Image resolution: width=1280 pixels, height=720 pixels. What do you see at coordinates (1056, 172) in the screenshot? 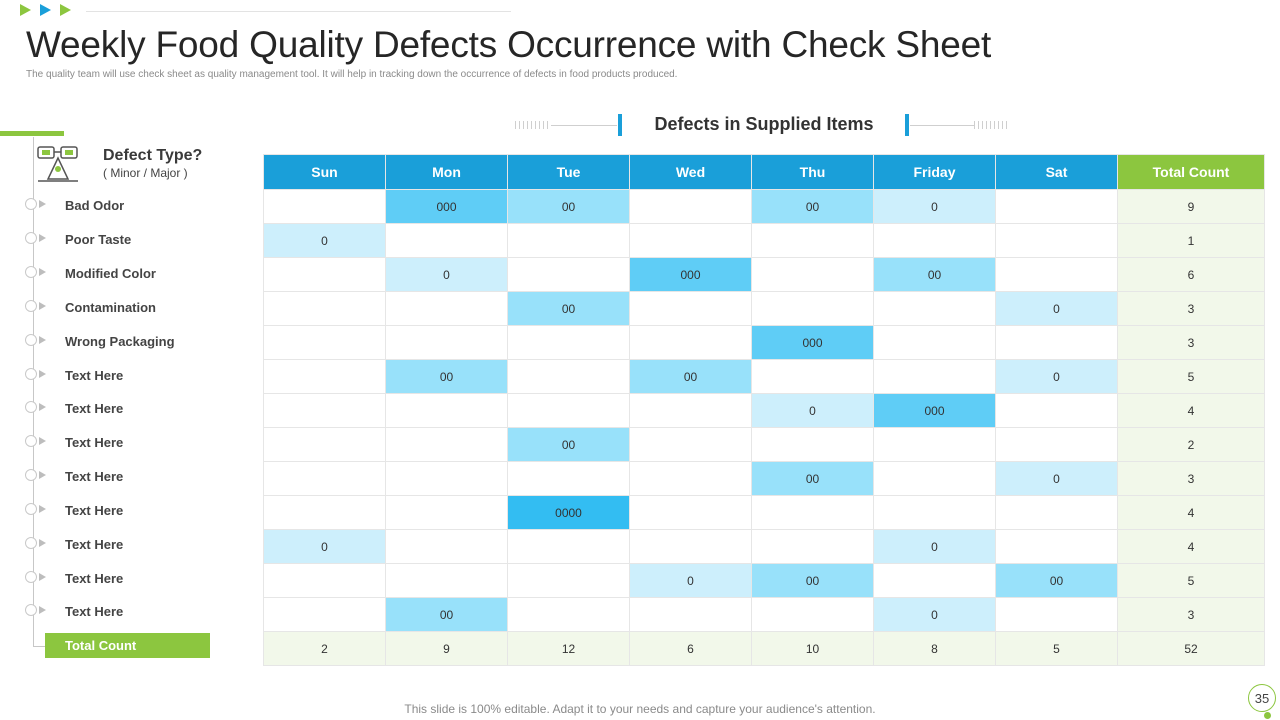
I see `column-header: Sat` at bounding box center [1056, 172].